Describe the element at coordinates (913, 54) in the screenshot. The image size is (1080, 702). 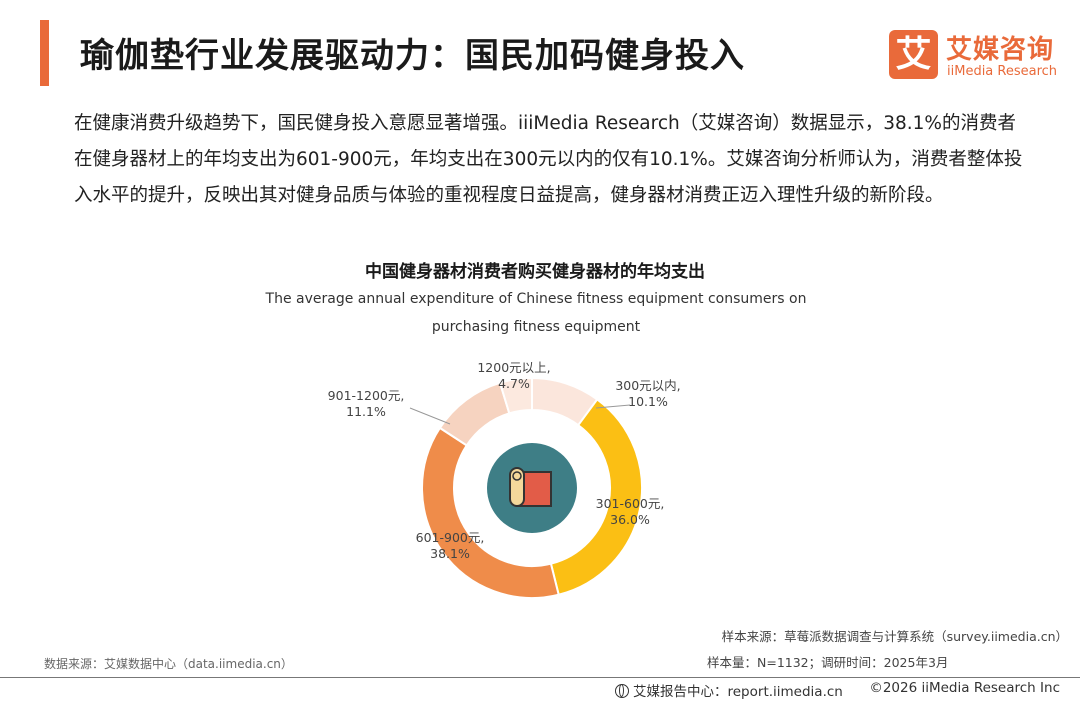
I see `brand-logo-mark: 艾` at that location.